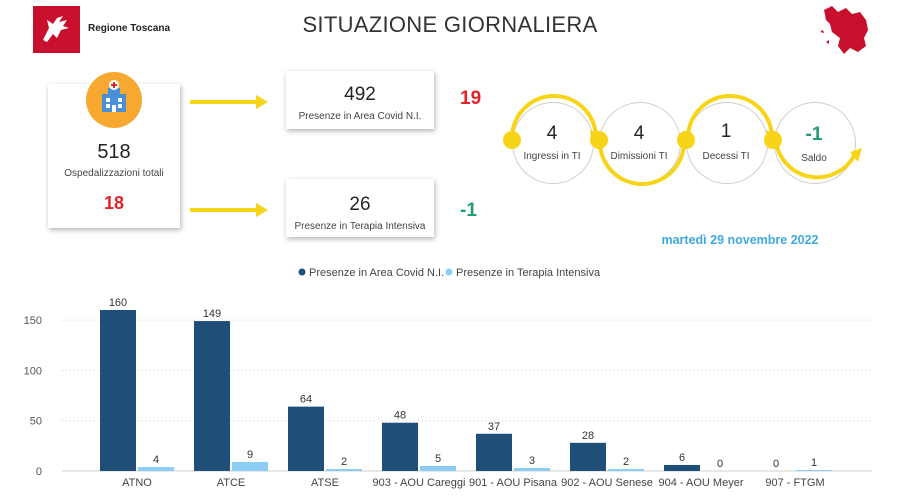 Image resolution: width=900 pixels, height=496 pixels. Describe the element at coordinates (376, 273) in the screenshot. I see `legend-label: Presenze in Area Covid N.I.` at that location.